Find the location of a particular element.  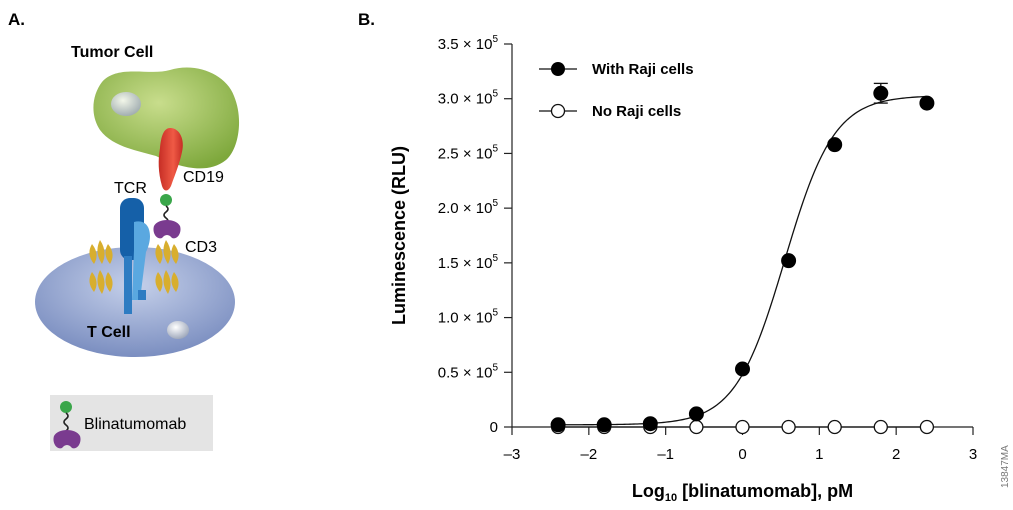

y-tick-label: 0 is located at coordinates (494, 427).